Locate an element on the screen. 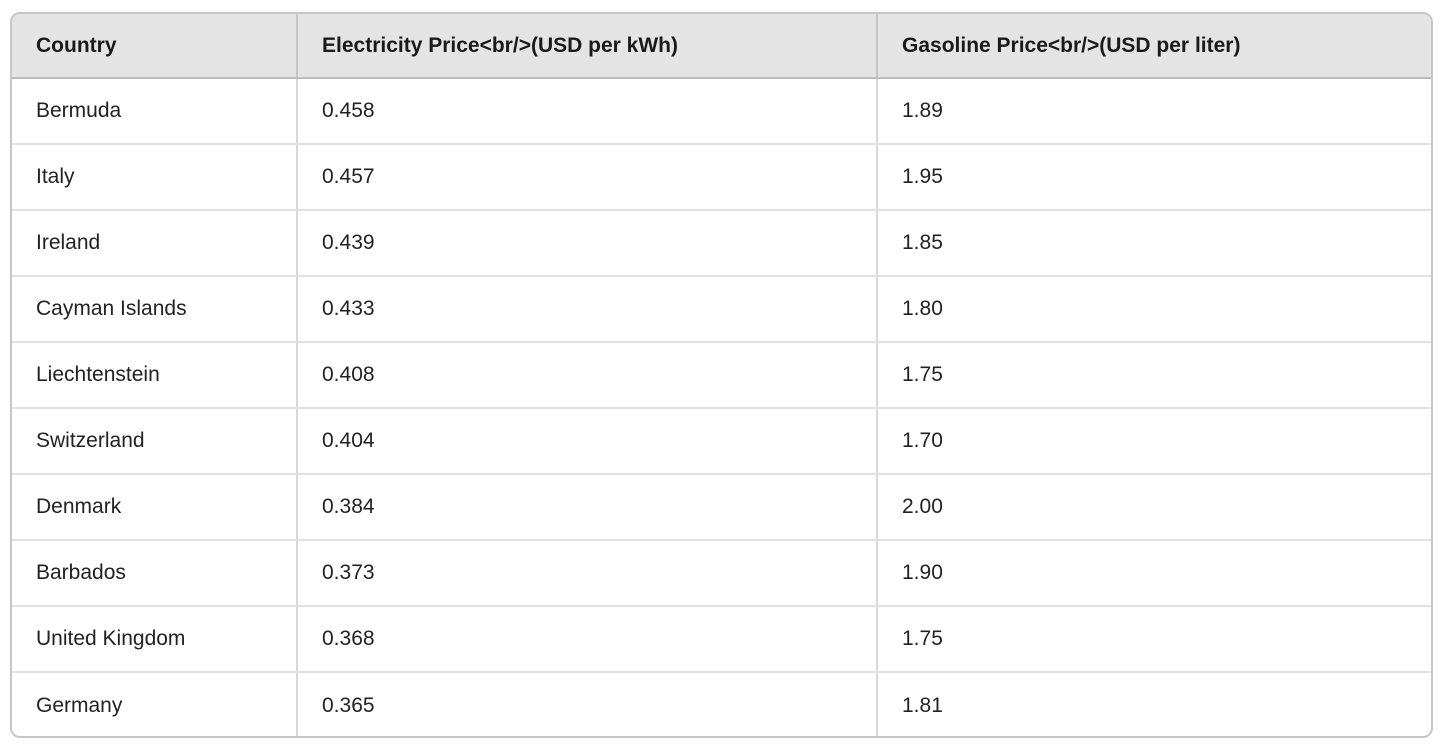 This screenshot has width=1450, height=754. table-row: Switzerland 0.404 1.70 is located at coordinates (721, 441).